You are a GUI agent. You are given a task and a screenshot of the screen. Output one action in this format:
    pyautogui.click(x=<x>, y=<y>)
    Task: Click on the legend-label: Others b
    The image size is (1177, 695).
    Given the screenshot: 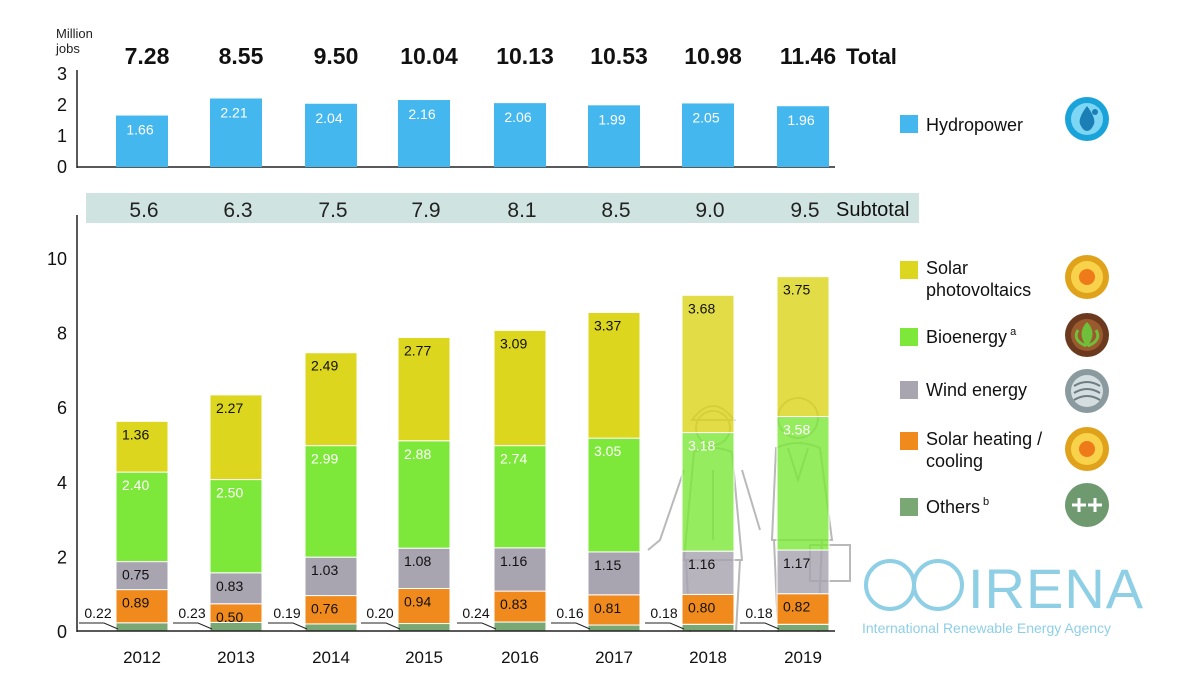 What is the action you would take?
    pyautogui.click(x=957, y=506)
    